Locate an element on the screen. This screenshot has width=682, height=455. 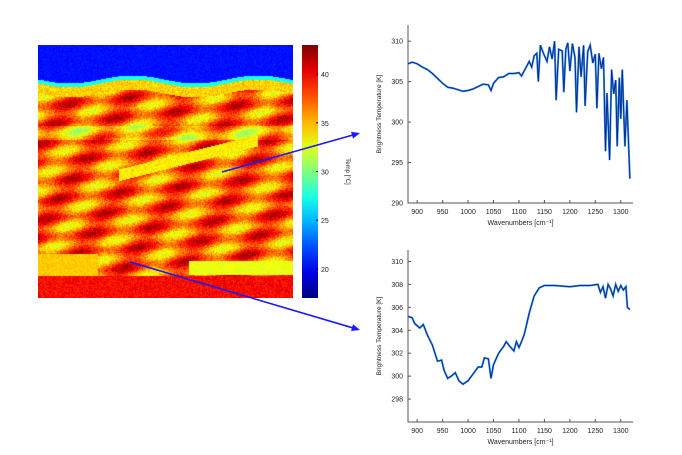
colorbar-bar is located at coordinates (310, 171).